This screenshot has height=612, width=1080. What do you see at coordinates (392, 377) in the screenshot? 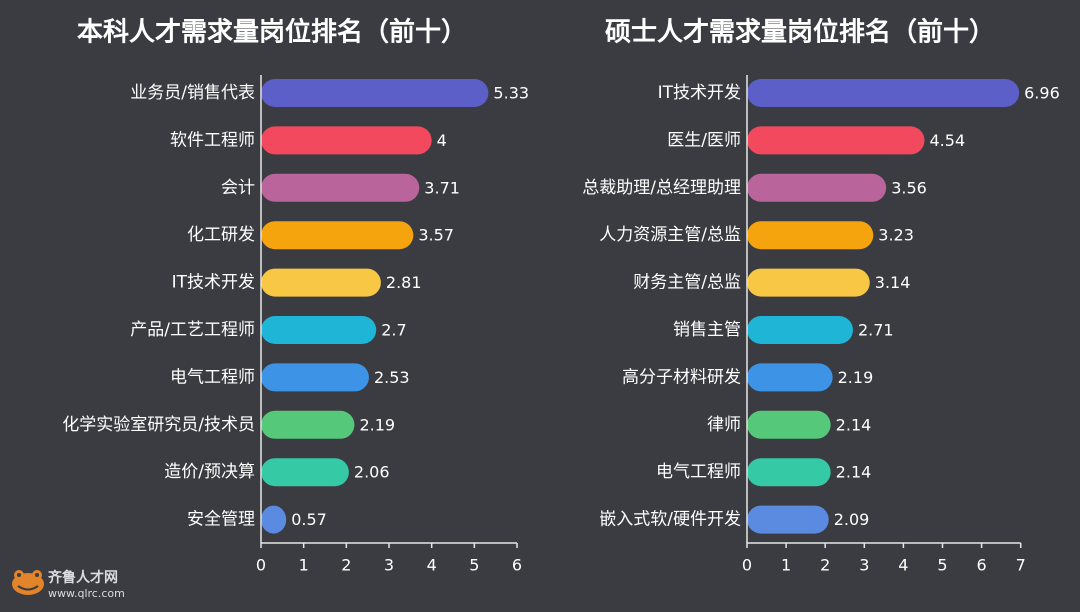
I see `ug-value-label: 2.53` at bounding box center [392, 377].